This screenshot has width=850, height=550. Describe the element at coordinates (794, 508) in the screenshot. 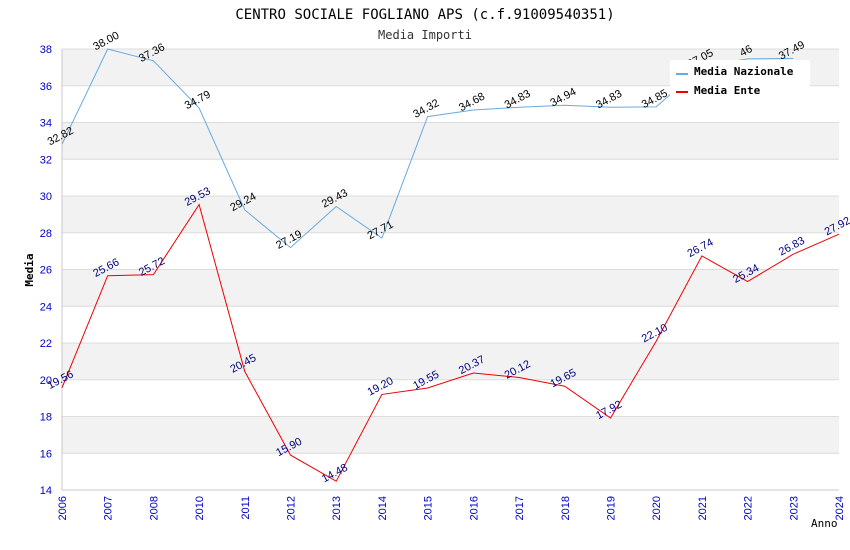

I see `x-tick-label: 2023` at that location.